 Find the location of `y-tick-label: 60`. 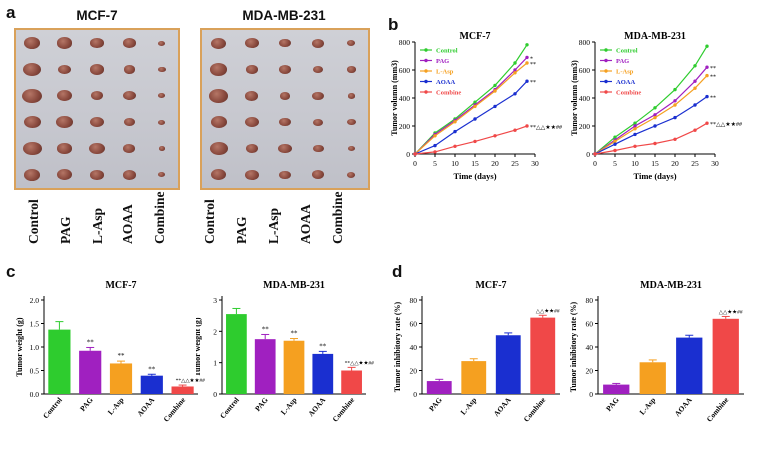

y-tick-label: 60 is located at coordinates (414, 324).